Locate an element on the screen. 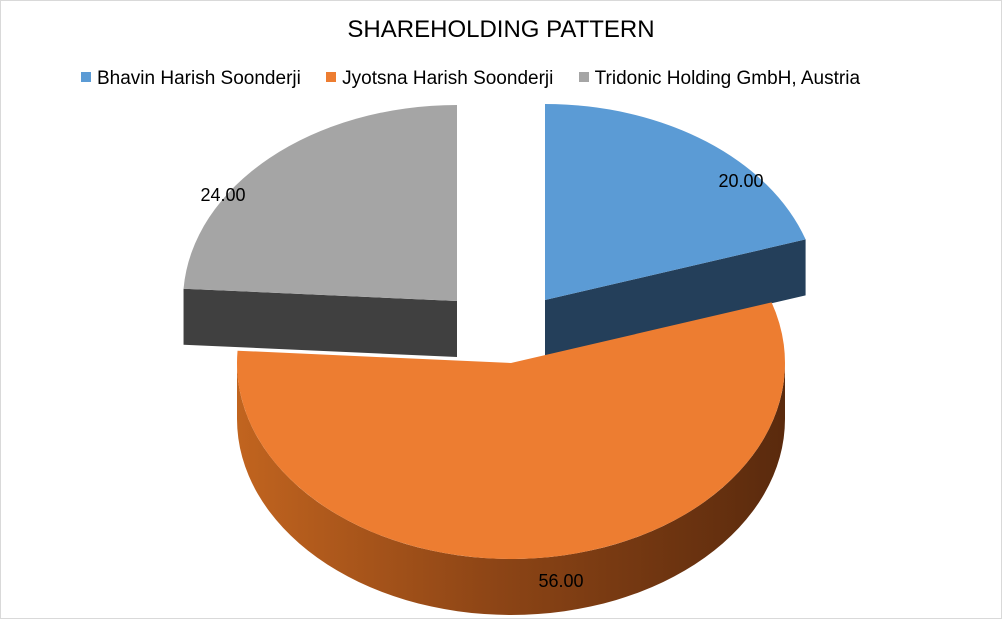  legend-label-jyotsna: Jyotsna Harish Soonderji is located at coordinates (448, 78).